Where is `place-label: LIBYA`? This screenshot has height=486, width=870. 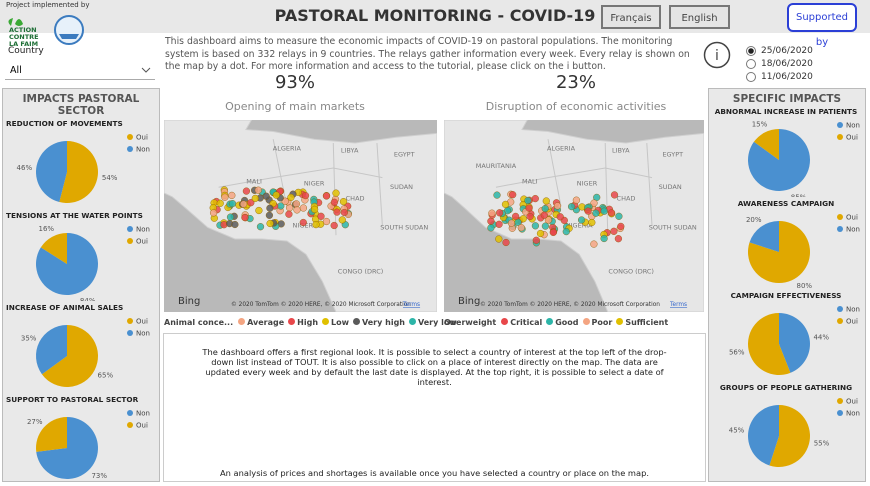 place-label: LIBYA is located at coordinates (621, 151).